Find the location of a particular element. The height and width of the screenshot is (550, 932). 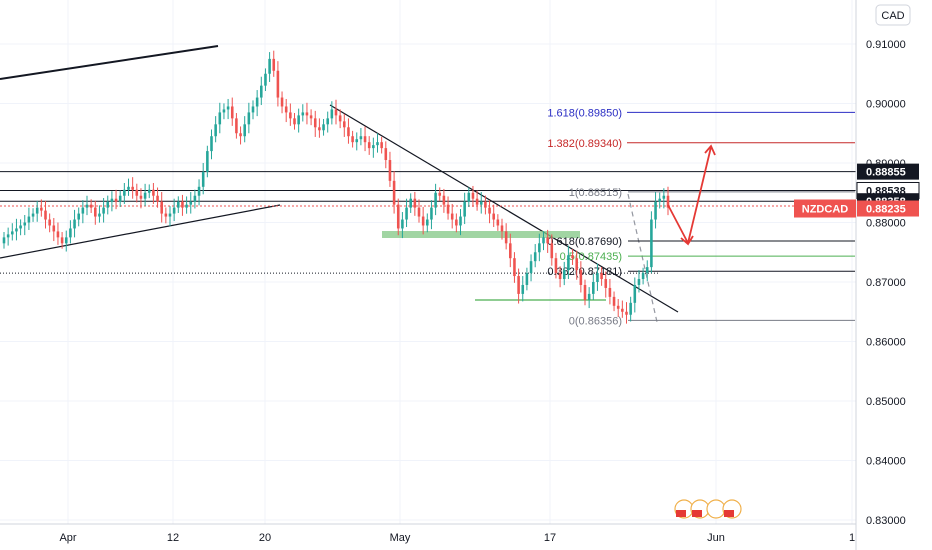

arrowhead-down is located at coordinates (687, 240).